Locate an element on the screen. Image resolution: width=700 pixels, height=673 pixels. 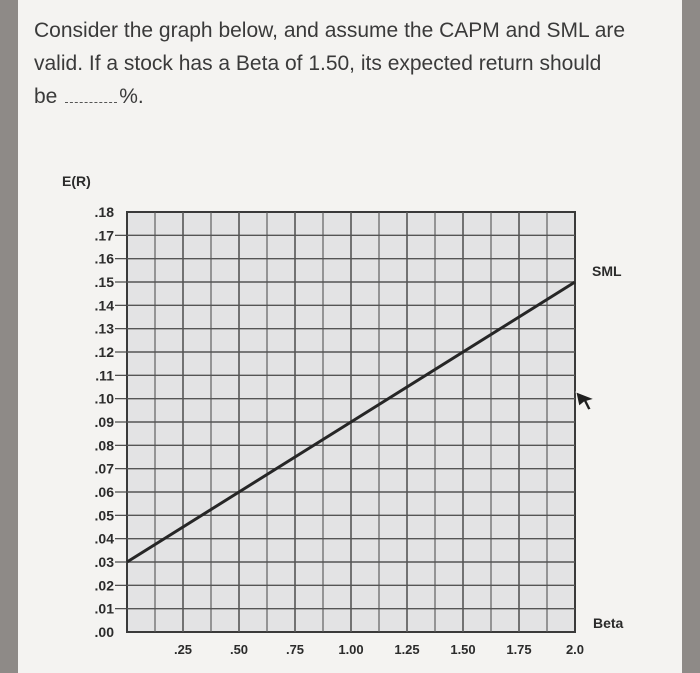
y-tick-label: .02 is located at coordinates (105, 585).